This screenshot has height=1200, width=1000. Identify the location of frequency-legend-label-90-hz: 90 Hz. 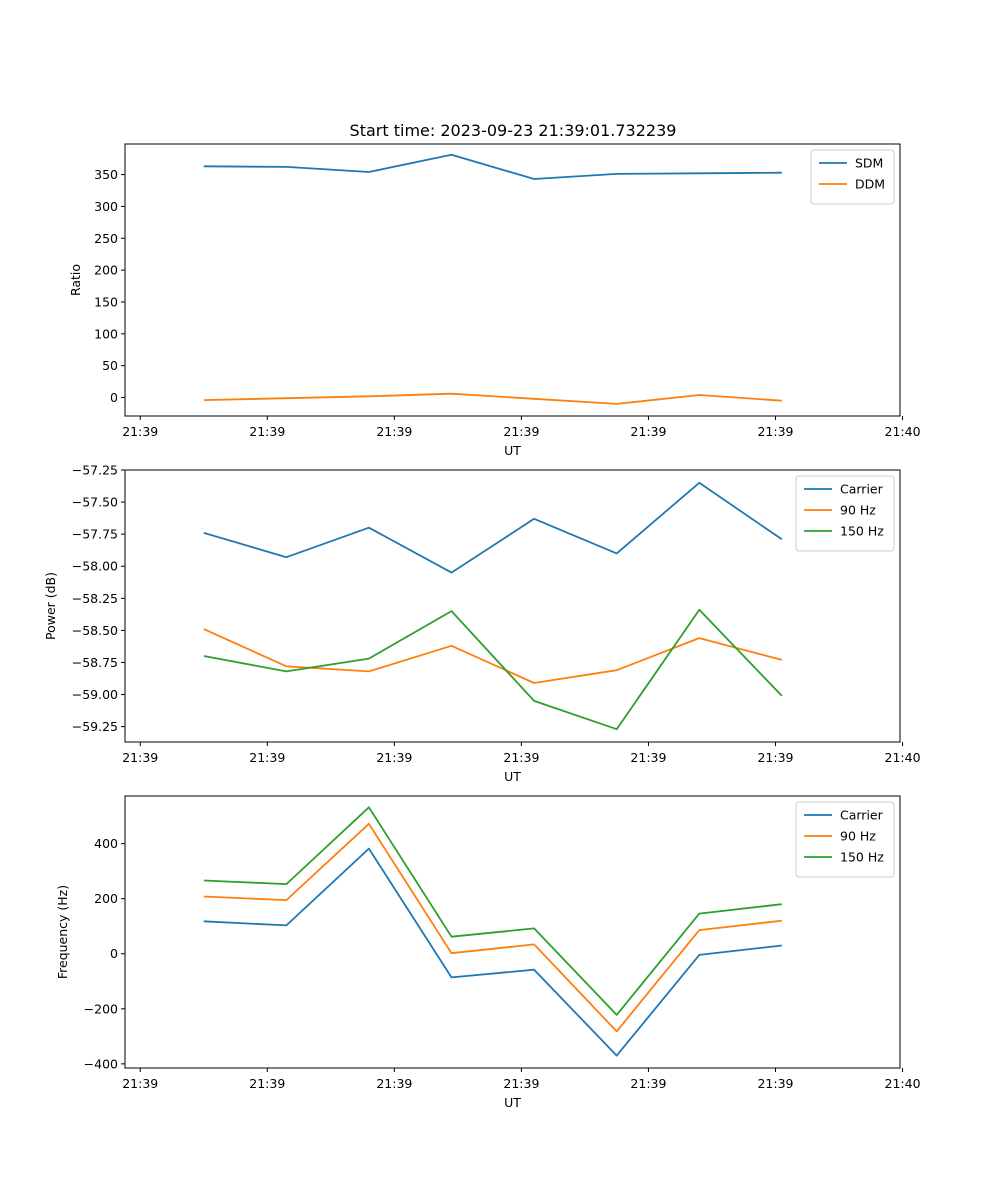
(858, 836).